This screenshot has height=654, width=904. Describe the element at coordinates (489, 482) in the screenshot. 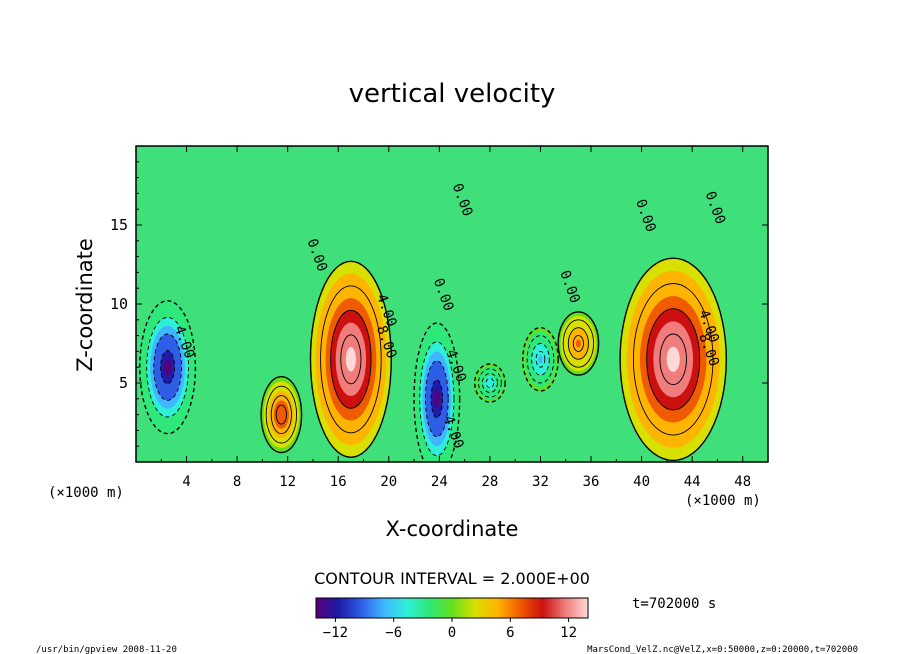

I see `x-tick-label: 28` at that location.